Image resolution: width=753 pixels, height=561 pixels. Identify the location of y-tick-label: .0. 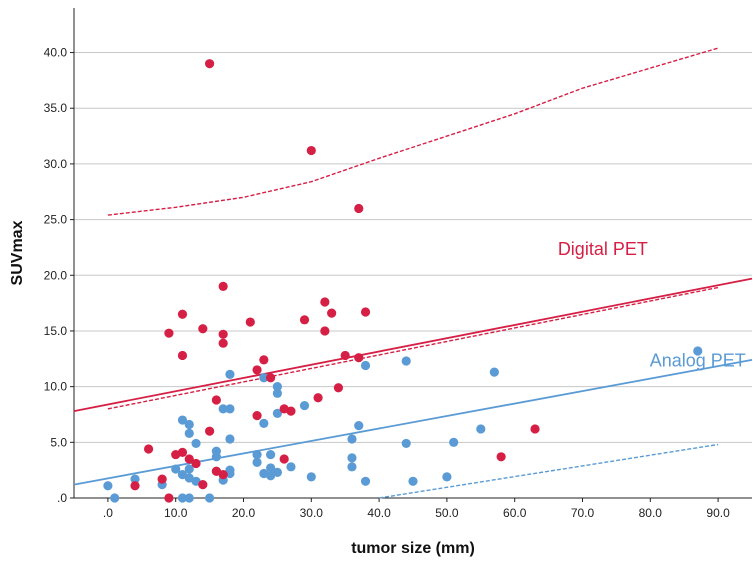
(62, 498).